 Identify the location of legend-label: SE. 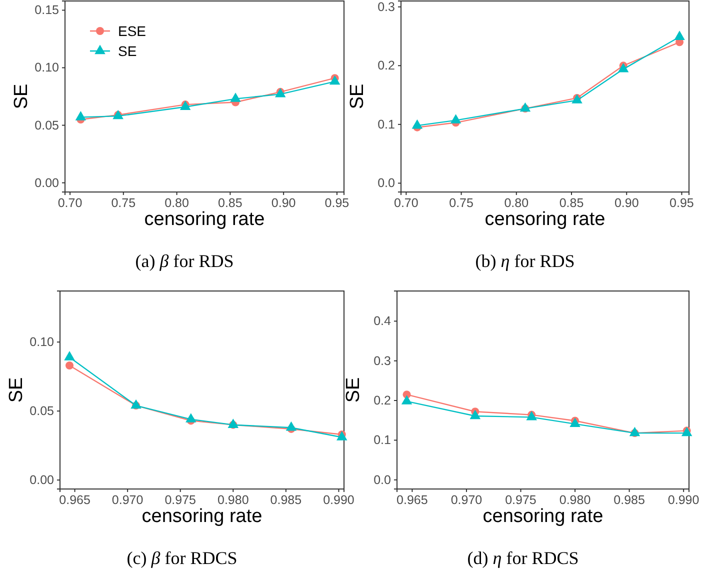
(127, 51).